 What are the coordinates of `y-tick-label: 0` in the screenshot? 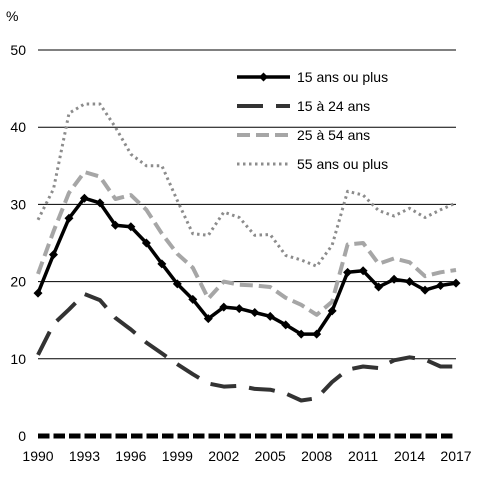 It's located at (22, 436).